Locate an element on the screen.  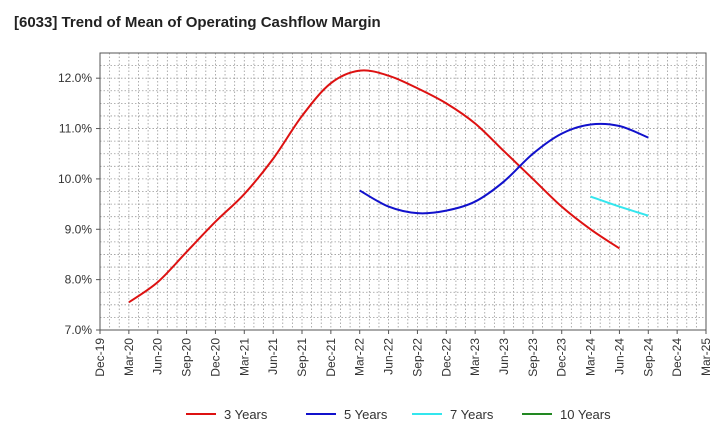
x-tick-label: Sep-22 is located at coordinates (417, 357).